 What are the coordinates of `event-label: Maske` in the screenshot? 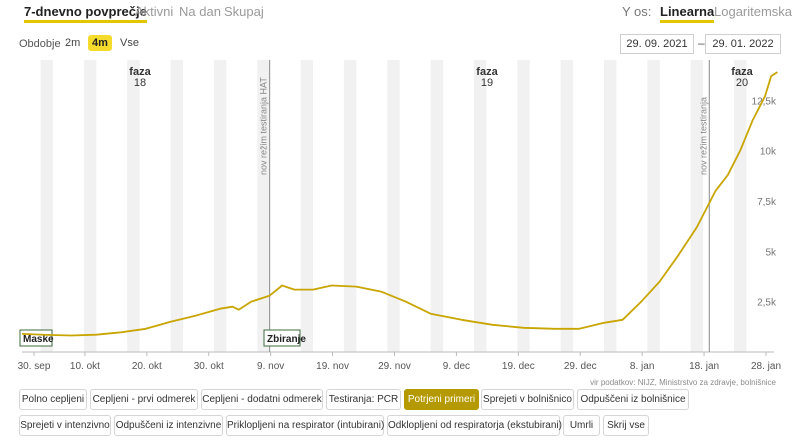 It's located at (38, 339).